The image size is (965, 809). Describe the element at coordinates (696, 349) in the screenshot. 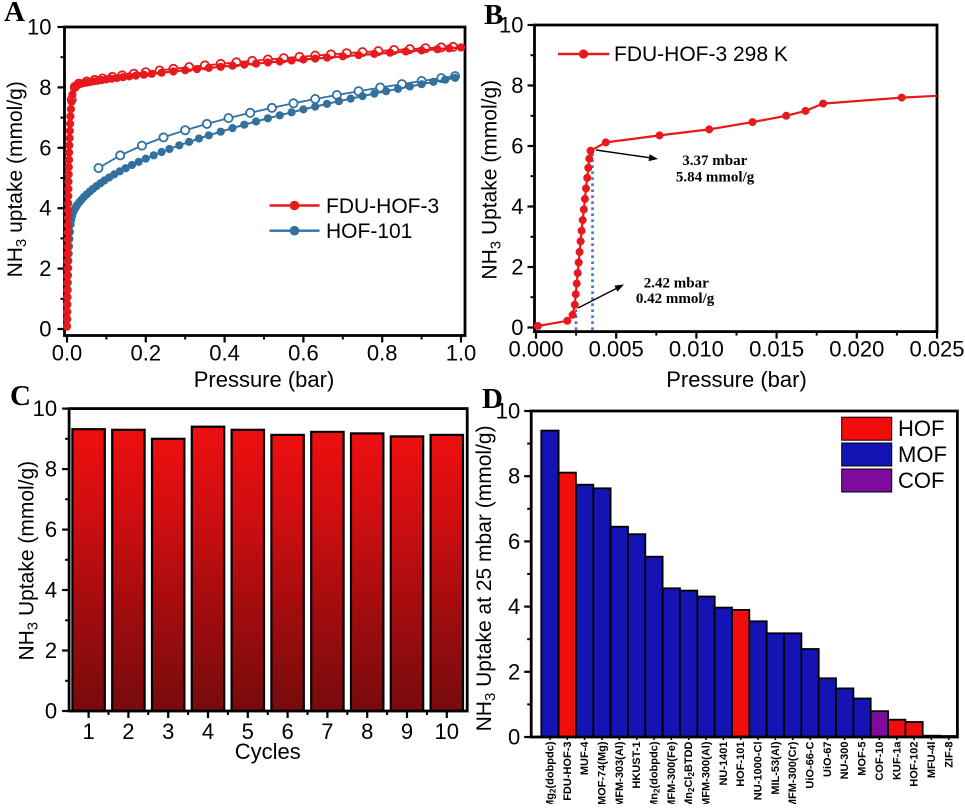

I see `svg-text: 0.010` at that location.